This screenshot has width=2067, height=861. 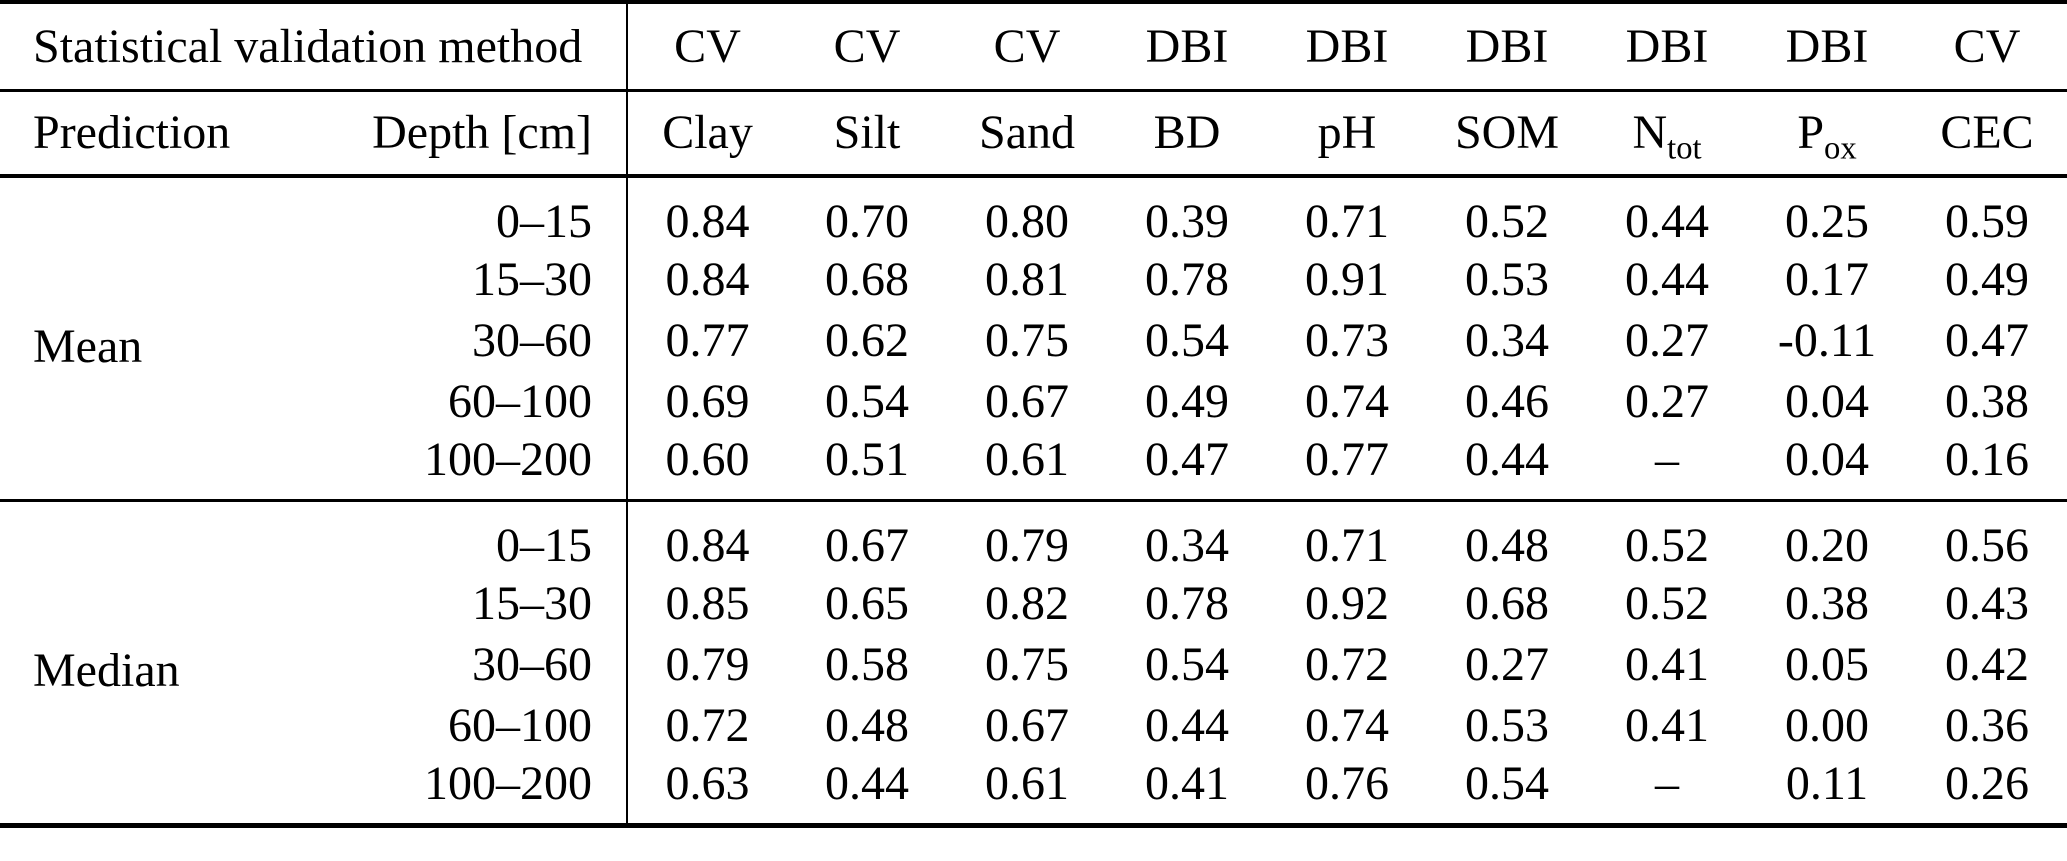 I want to click on value-cell: 0.73, so click(x=1347, y=340).